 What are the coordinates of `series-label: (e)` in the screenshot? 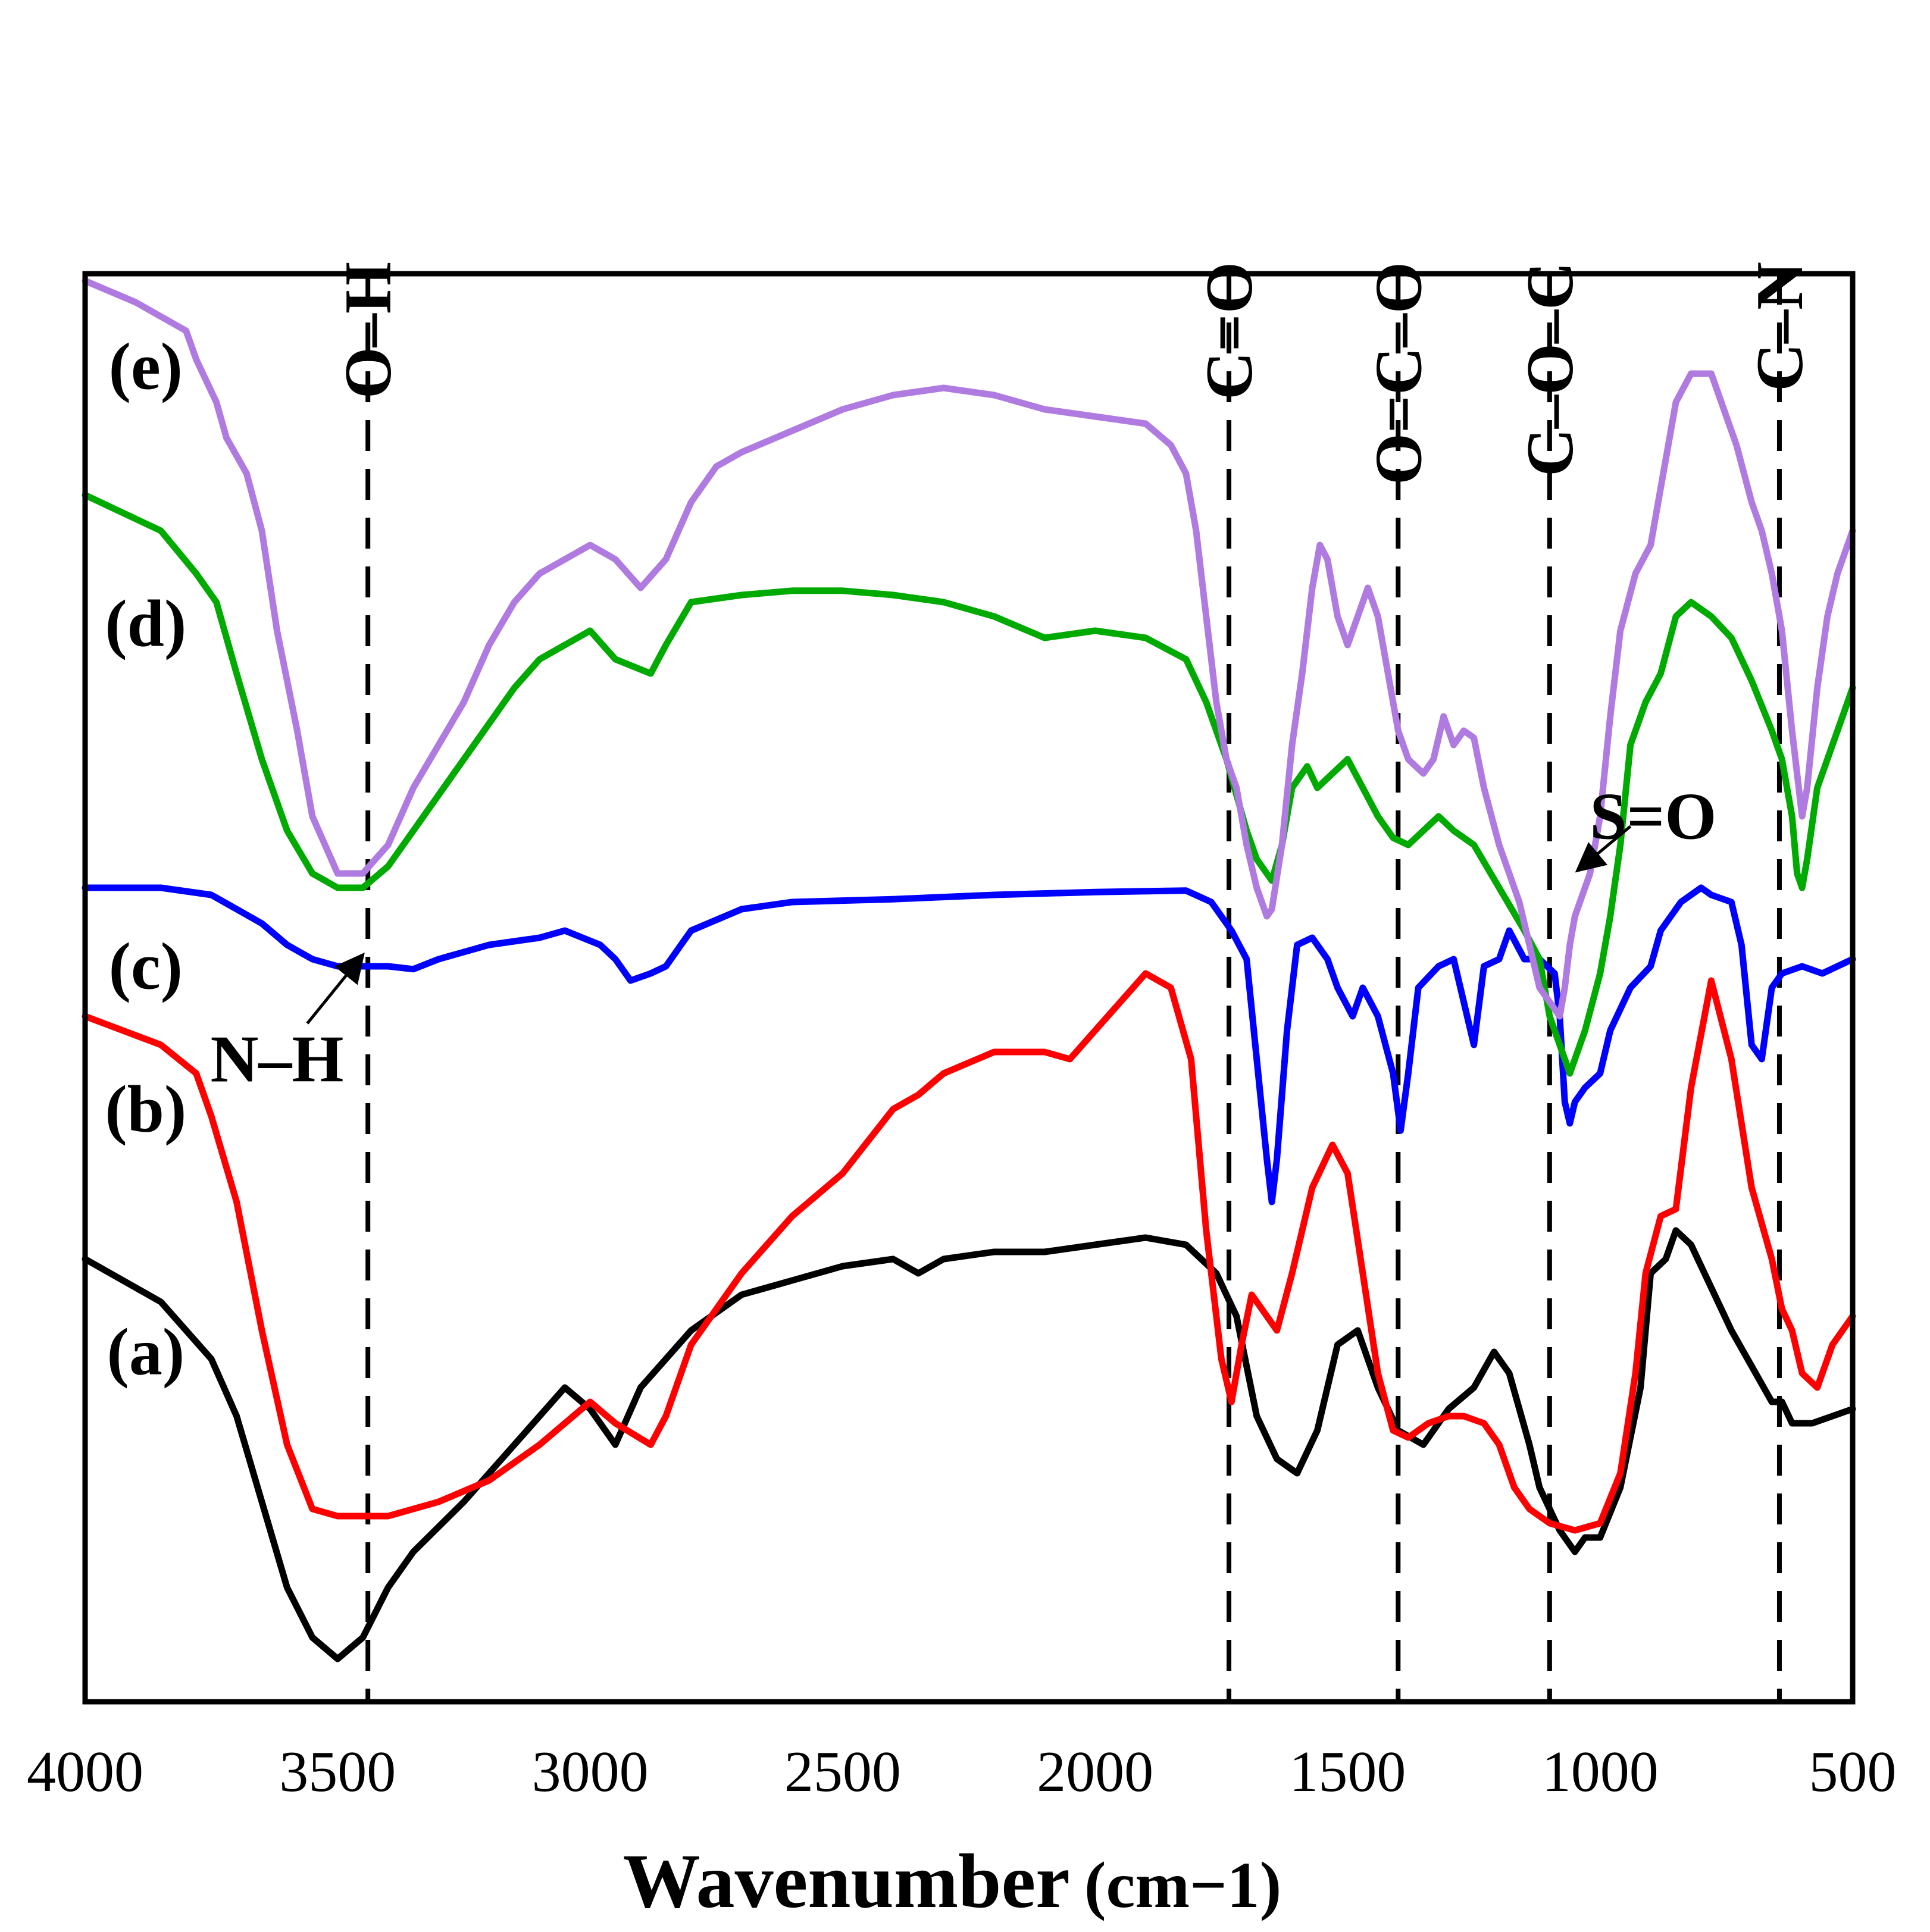 It's located at (146, 367).